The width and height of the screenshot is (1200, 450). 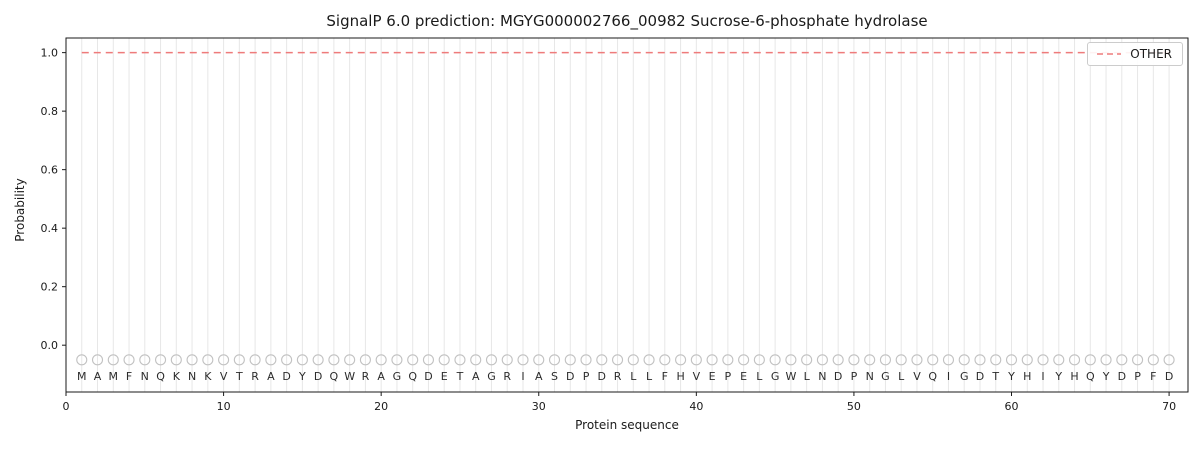 I want to click on residue-letter: V, so click(x=917, y=376).